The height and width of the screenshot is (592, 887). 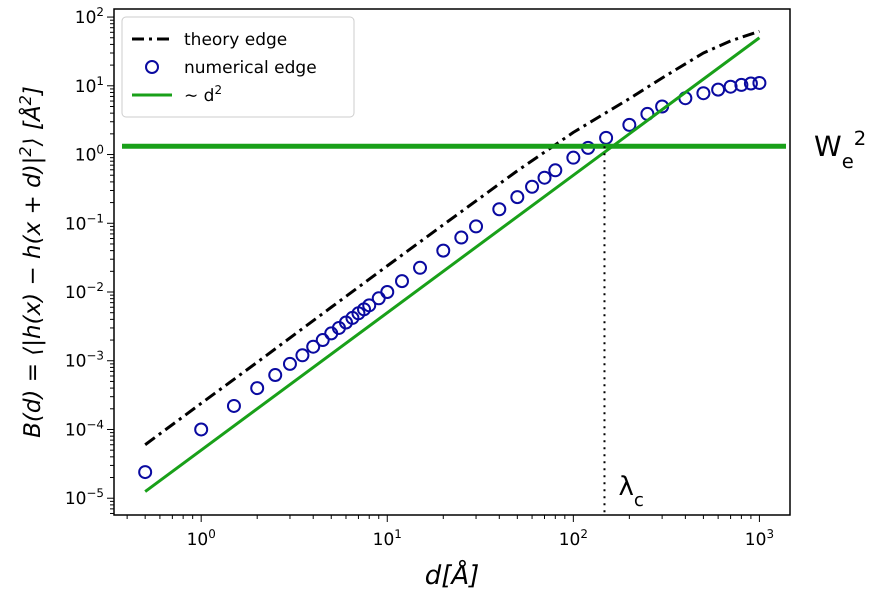 I want to click on legend-label: ∼ d$^{2}$, so click(x=203, y=94).